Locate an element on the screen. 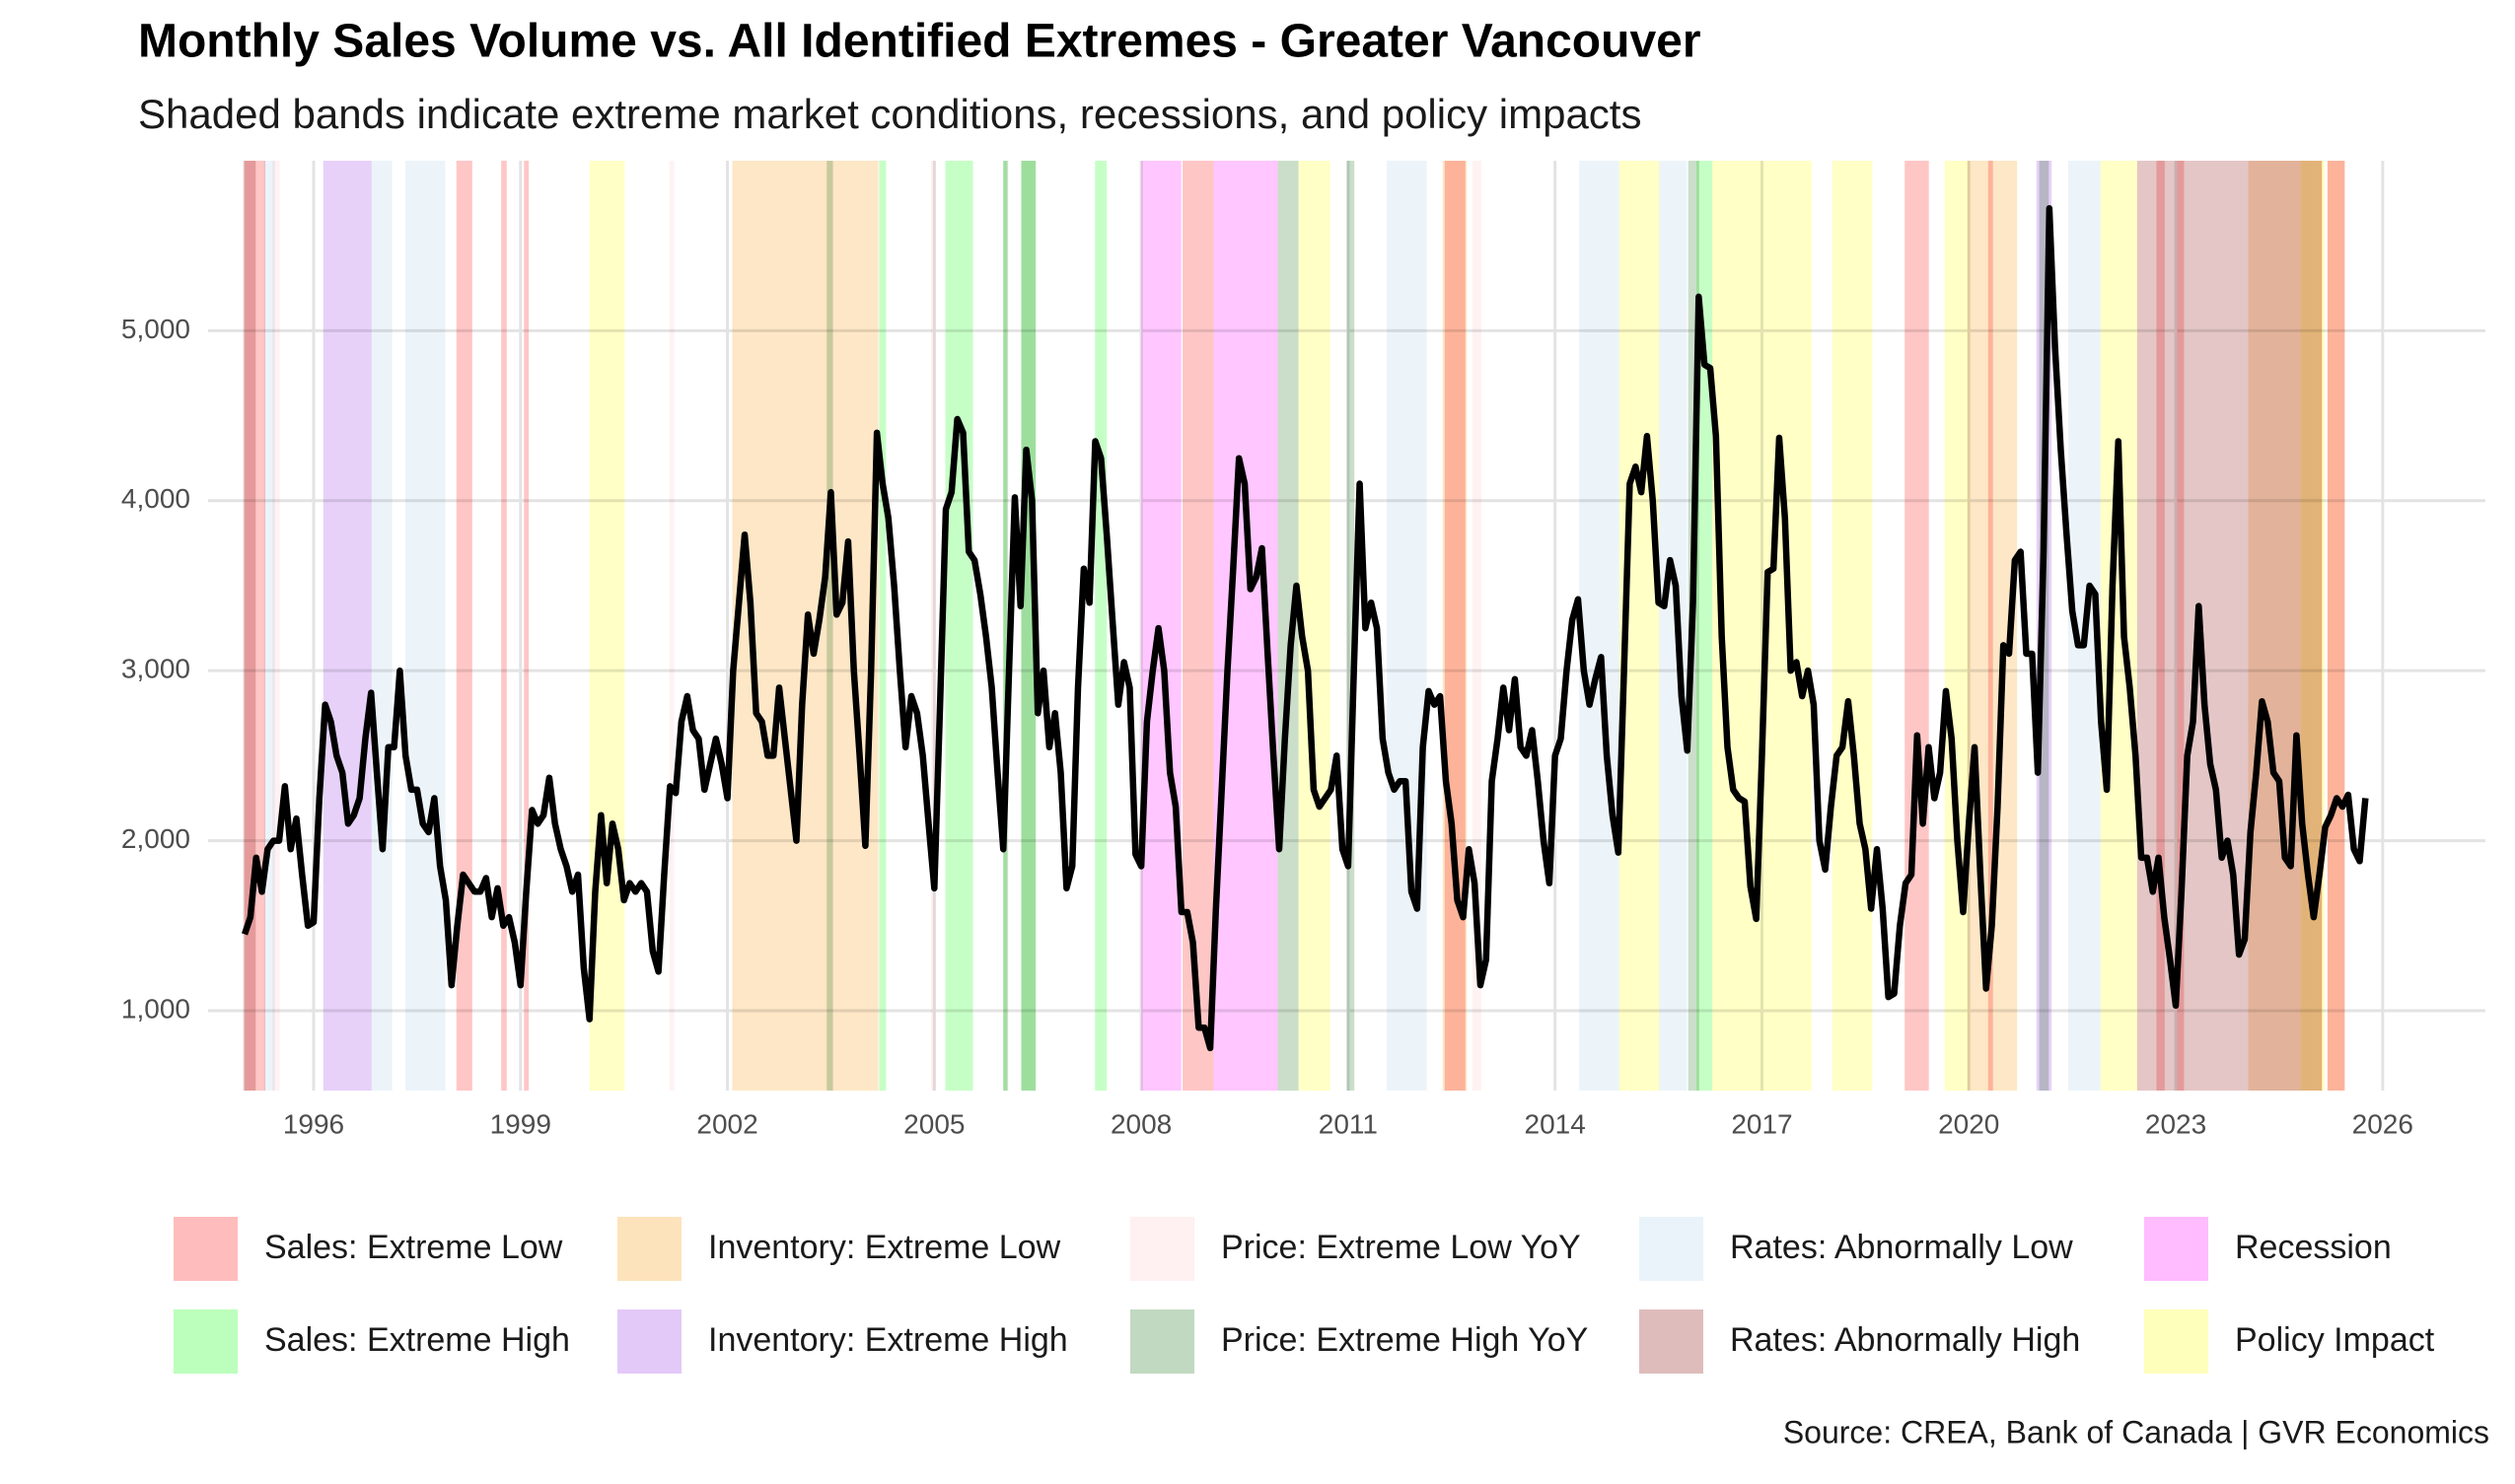  x-tick-label: 1996 is located at coordinates (314, 1123).